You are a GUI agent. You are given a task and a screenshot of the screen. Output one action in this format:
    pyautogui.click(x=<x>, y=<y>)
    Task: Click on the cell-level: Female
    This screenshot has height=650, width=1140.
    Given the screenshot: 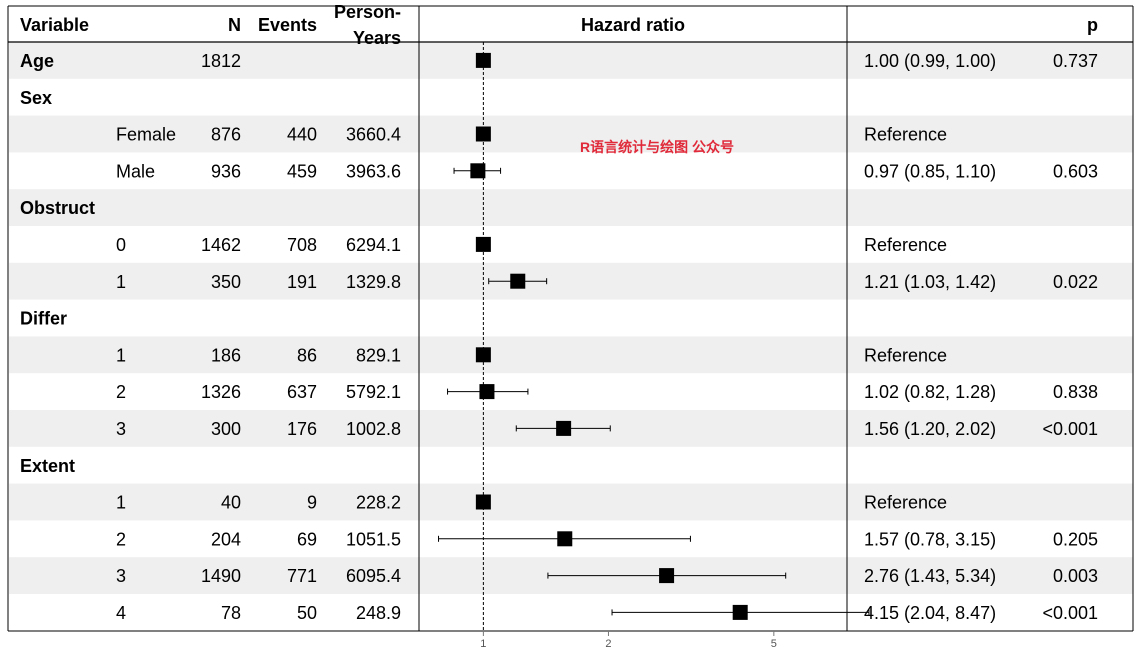 What is the action you would take?
    pyautogui.click(x=146, y=135)
    